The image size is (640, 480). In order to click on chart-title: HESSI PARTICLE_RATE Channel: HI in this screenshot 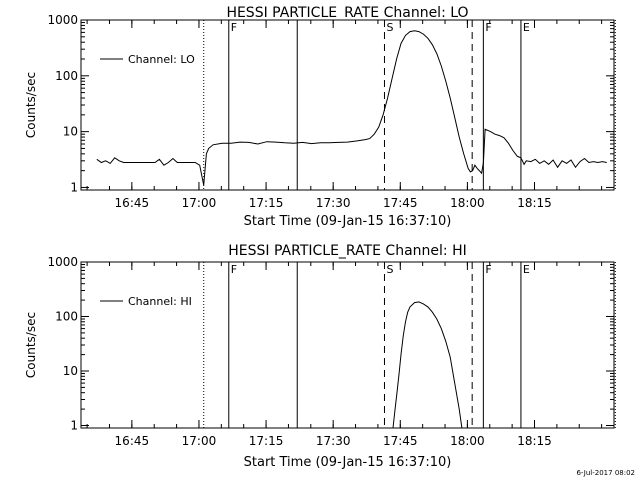, I will do `click(347, 251)`.